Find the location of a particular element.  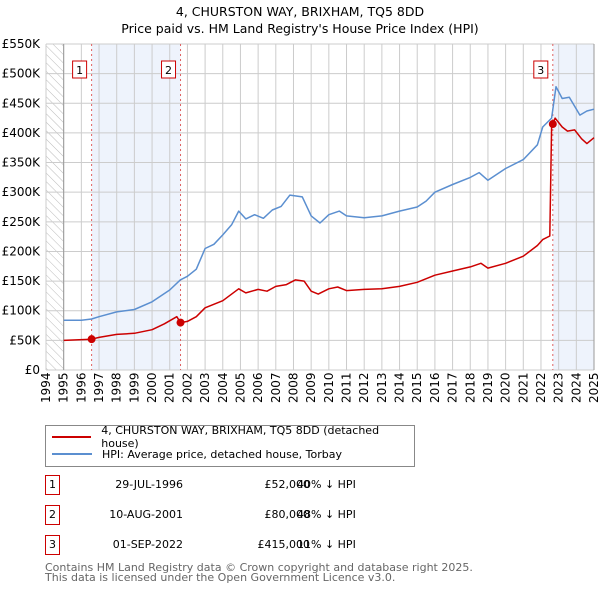

y-tick-label: £400K is located at coordinates (22, 133).